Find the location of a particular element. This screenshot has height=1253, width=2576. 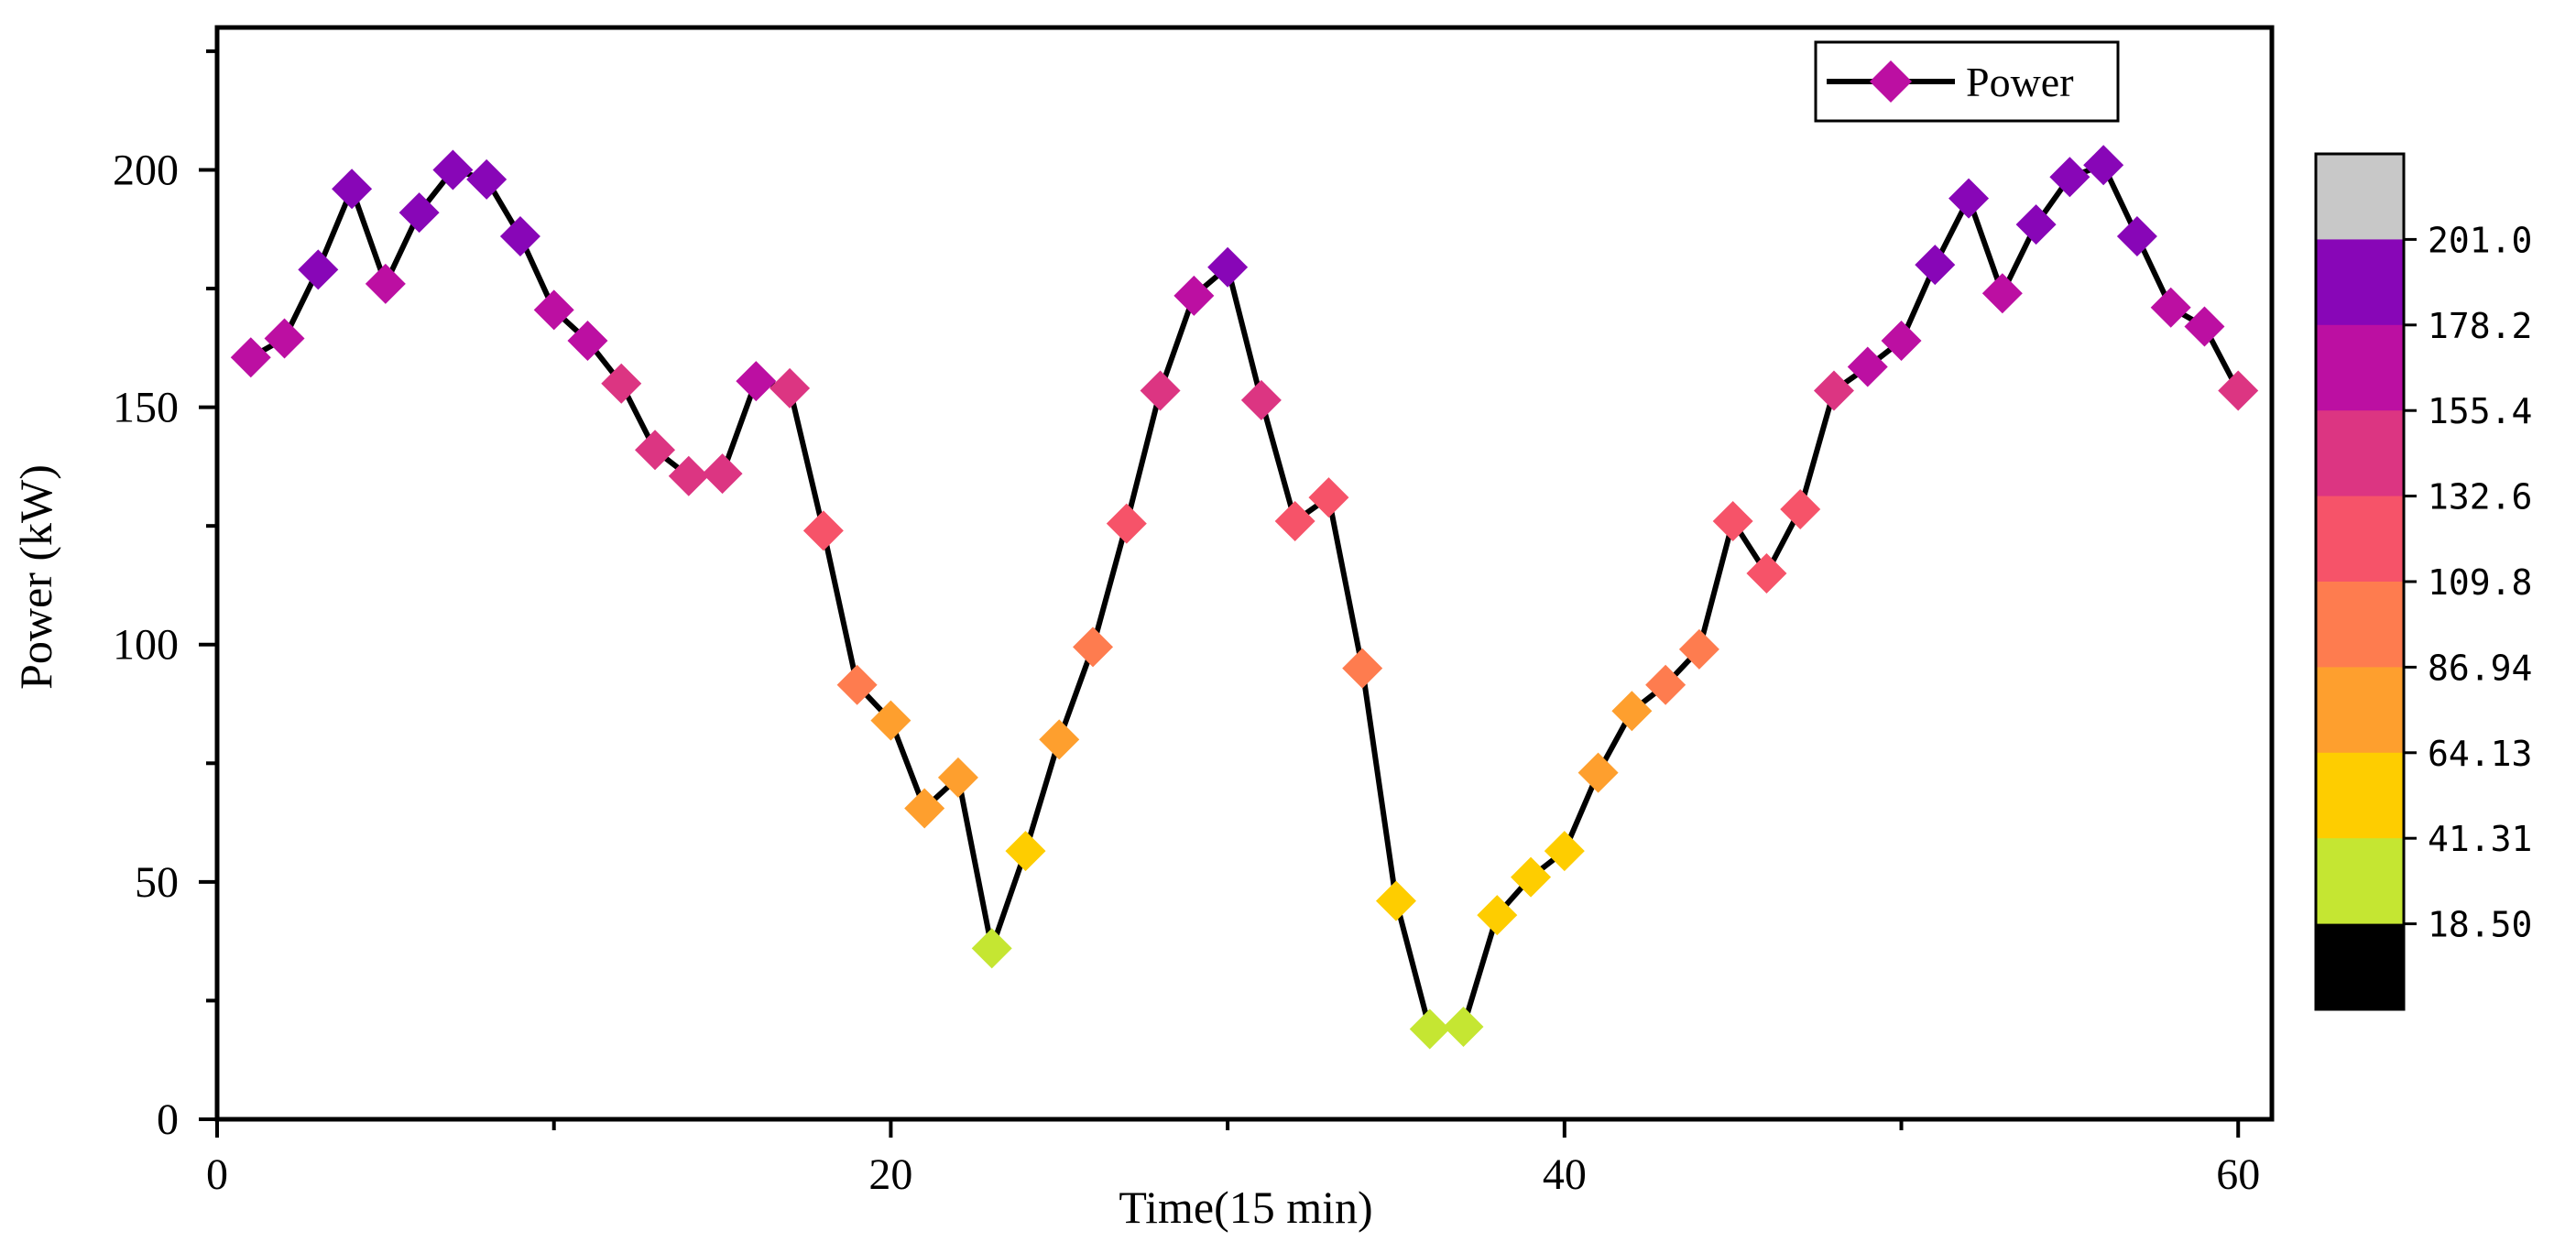

legend-entry-label: Power is located at coordinates (2020, 82).